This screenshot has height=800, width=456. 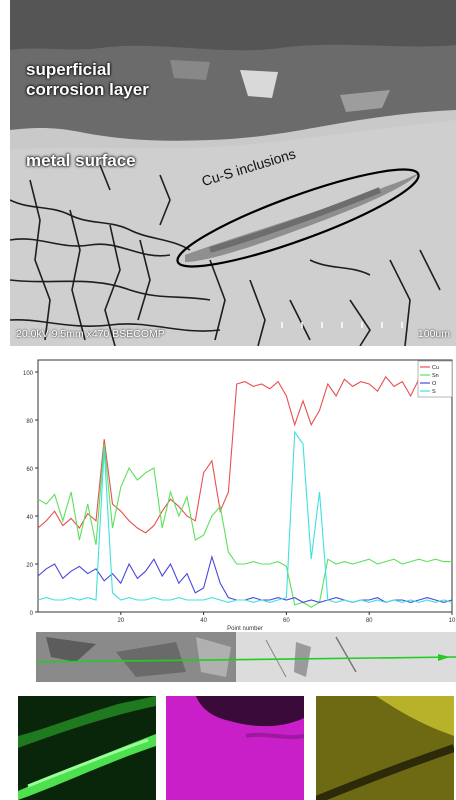 What do you see at coordinates (32, 614) in the screenshot?
I see `y-tick-label: 0` at bounding box center [32, 614].